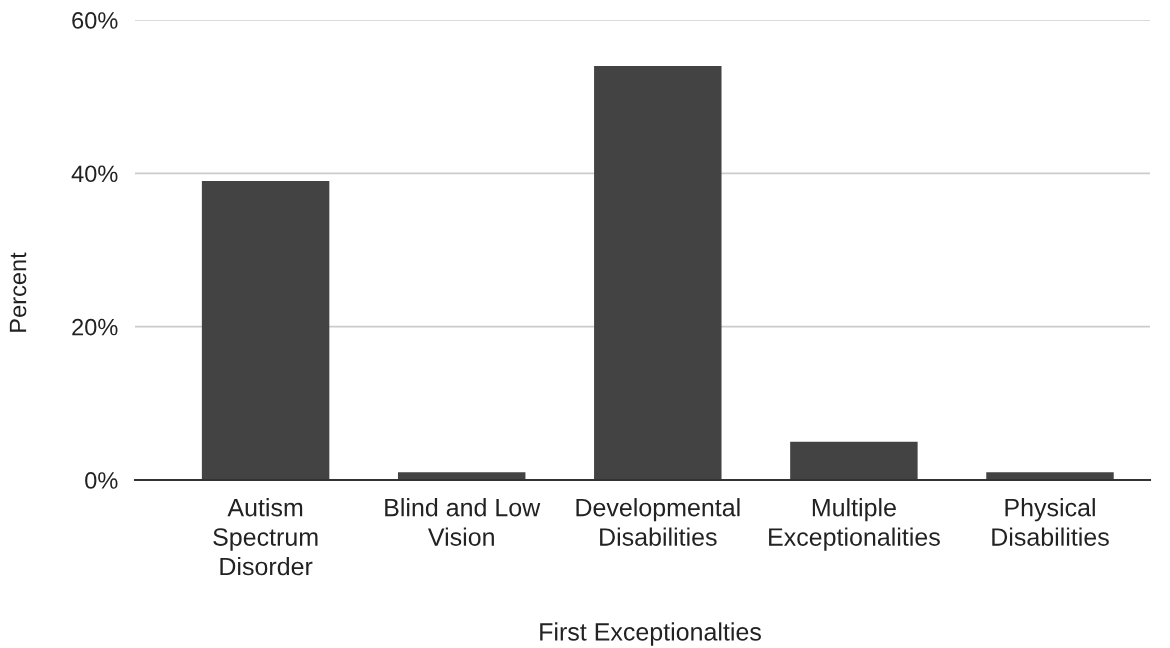 Image resolution: width=1170 pixels, height=648 pixels. I want to click on y-tick-label: 60%, so click(95, 20).